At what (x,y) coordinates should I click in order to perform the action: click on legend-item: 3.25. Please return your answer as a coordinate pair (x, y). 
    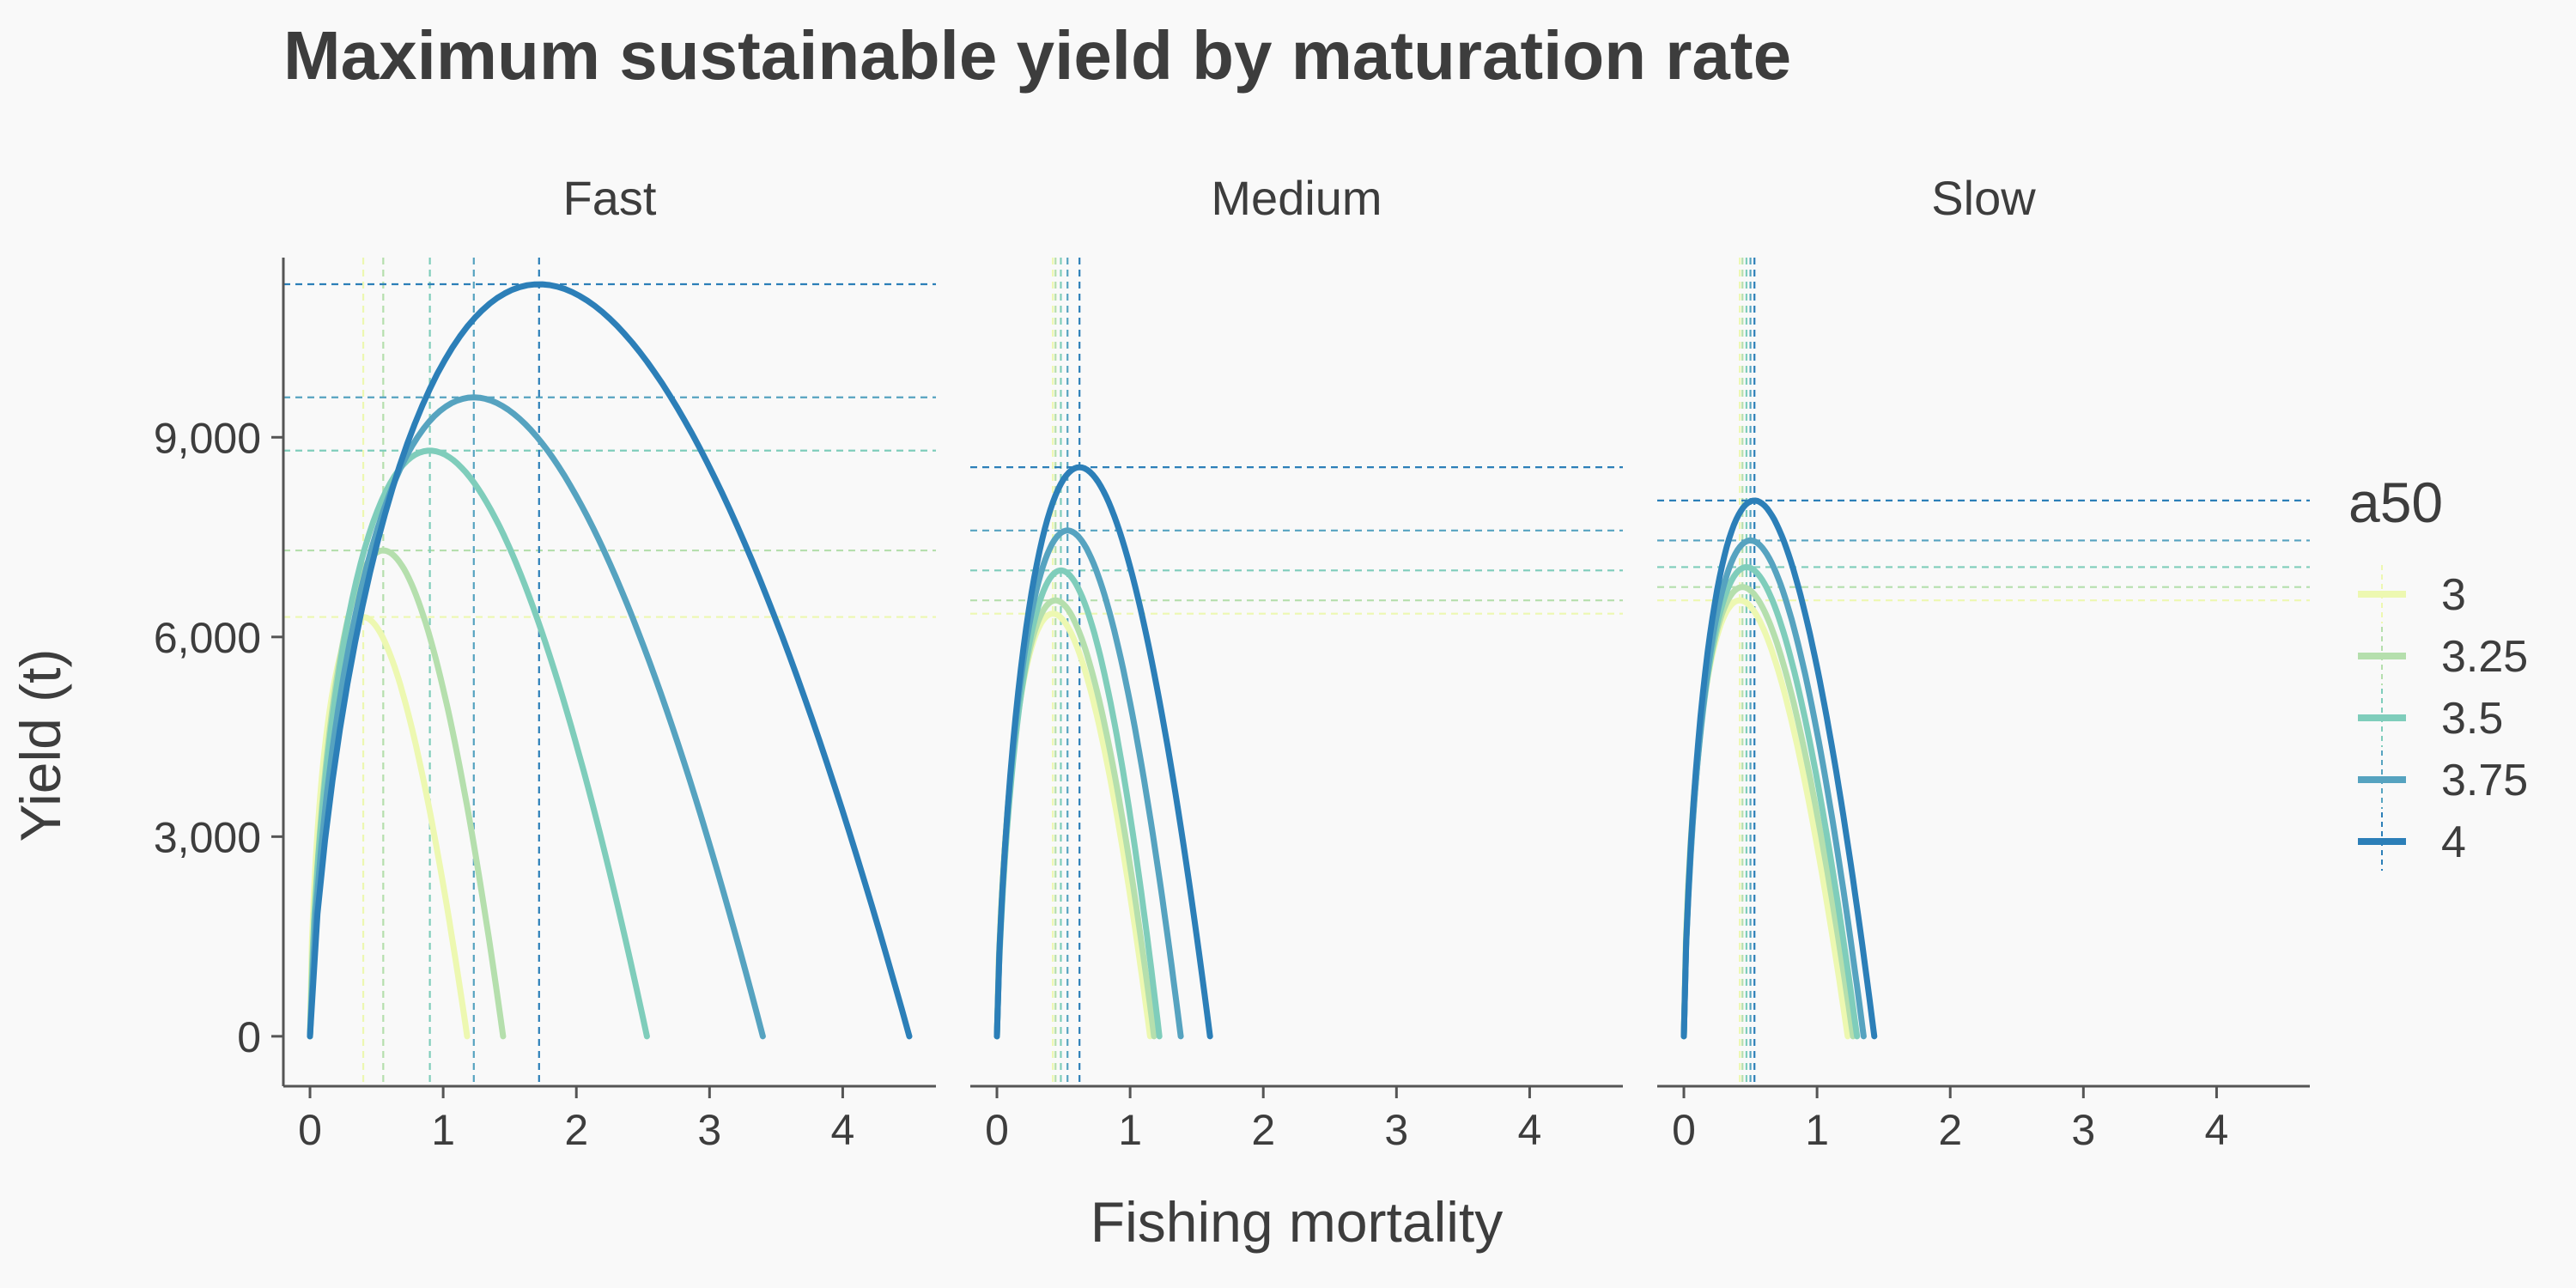
    Looking at the image, I should click on (2443, 656).